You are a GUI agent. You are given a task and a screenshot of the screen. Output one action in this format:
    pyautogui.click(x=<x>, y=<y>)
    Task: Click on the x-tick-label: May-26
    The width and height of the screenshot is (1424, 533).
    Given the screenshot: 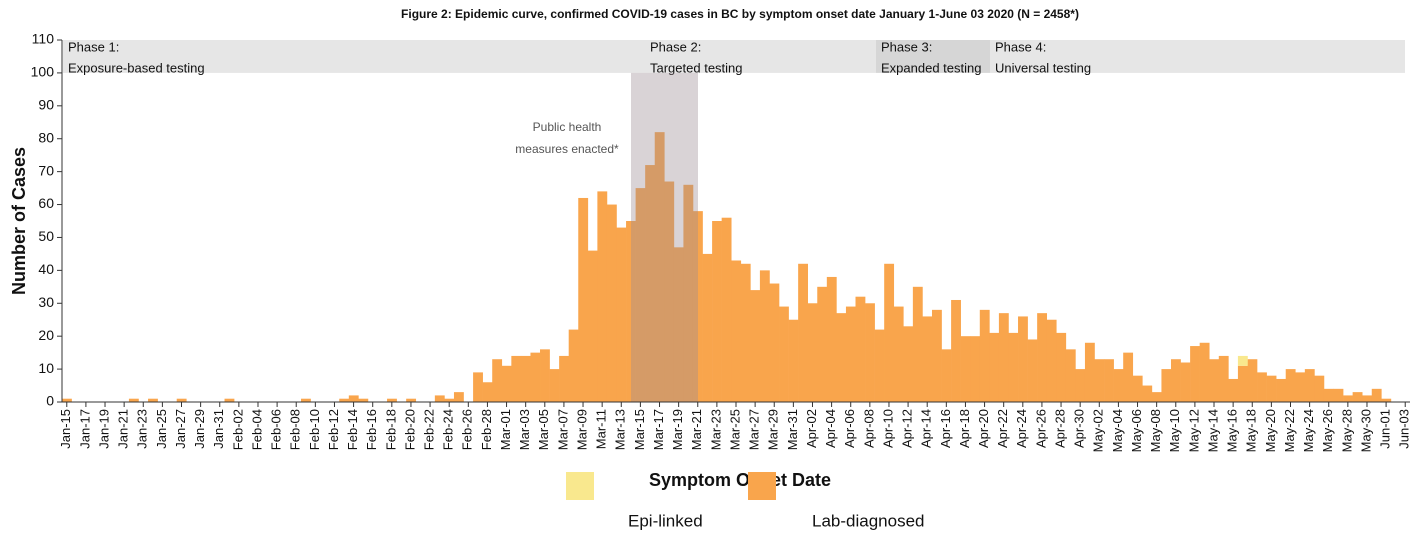 What is the action you would take?
    pyautogui.click(x=1327, y=430)
    